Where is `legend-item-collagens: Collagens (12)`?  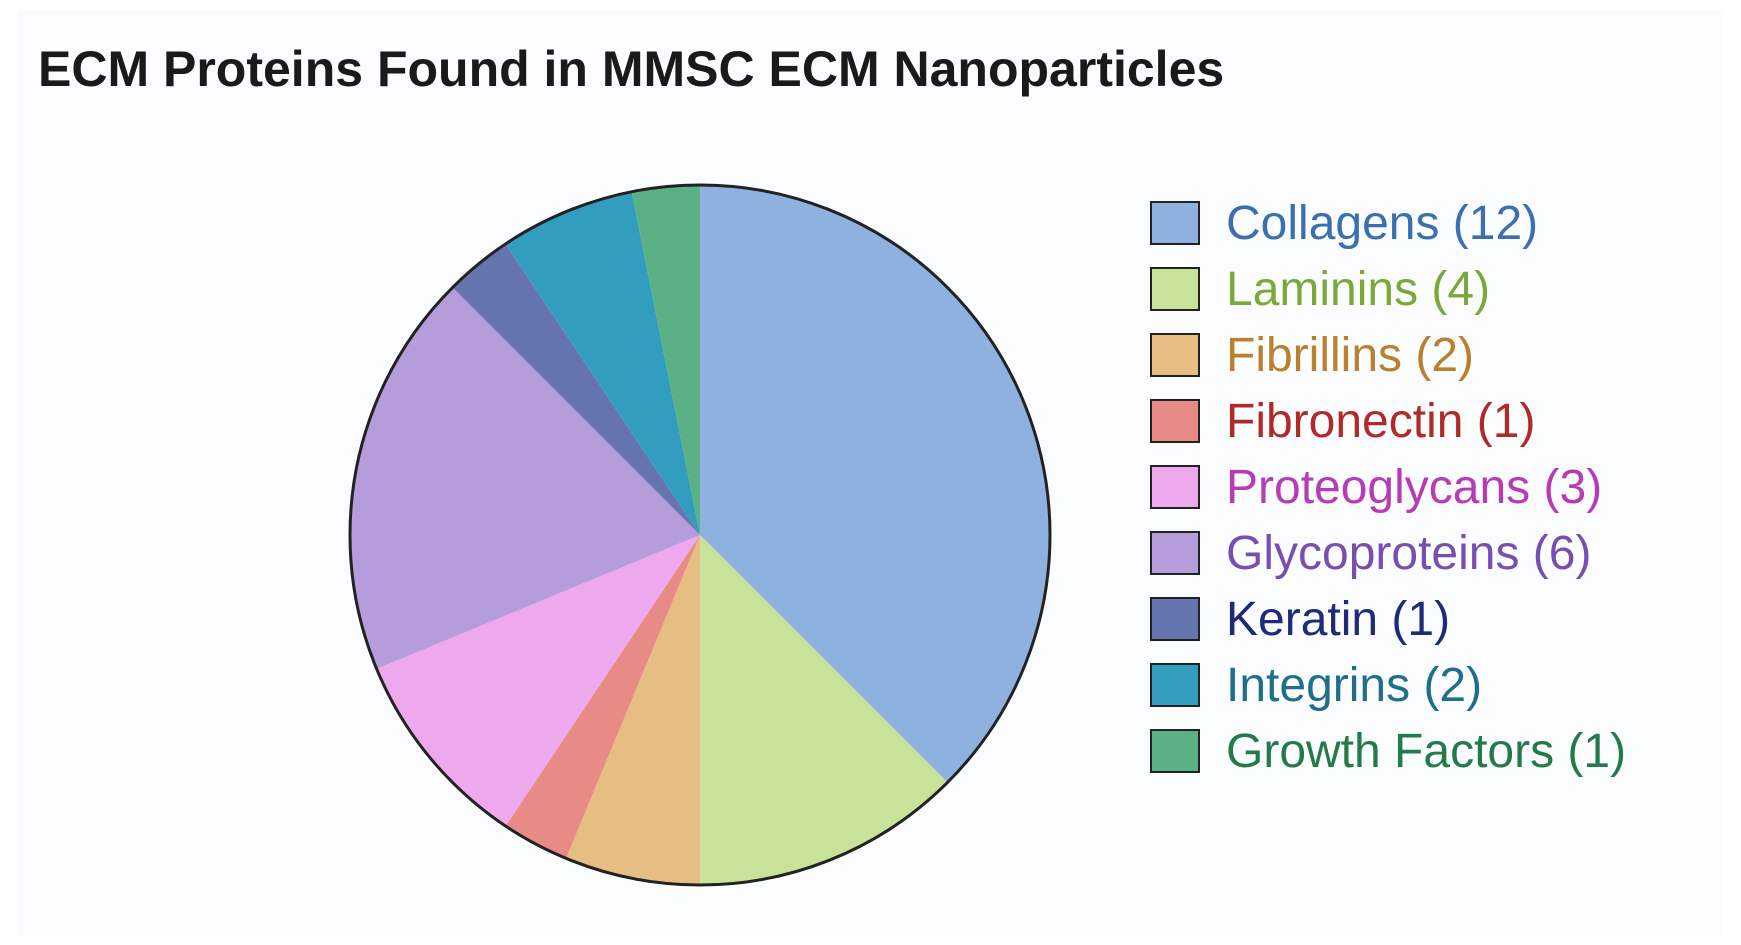 legend-item-collagens: Collagens (12) is located at coordinates (1388, 223).